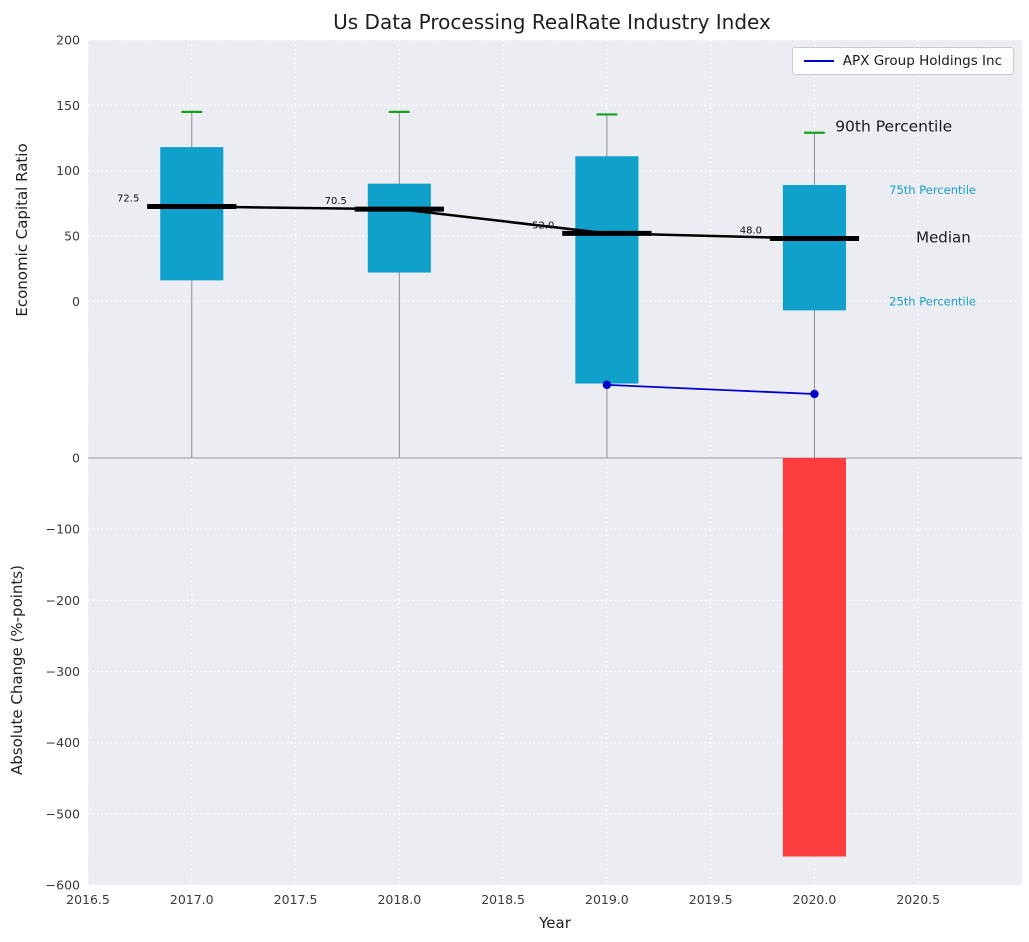 The width and height of the screenshot is (1029, 942). What do you see at coordinates (17, 670) in the screenshot?
I see `y-axis-label-bottom: Absolute Change (%-points)` at bounding box center [17, 670].